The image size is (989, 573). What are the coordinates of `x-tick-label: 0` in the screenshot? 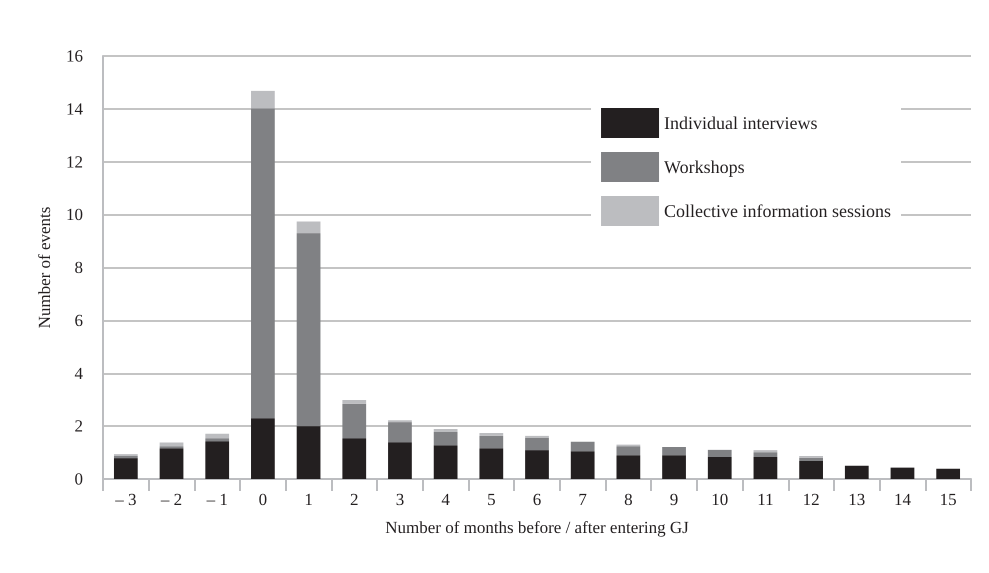 It's located at (263, 499).